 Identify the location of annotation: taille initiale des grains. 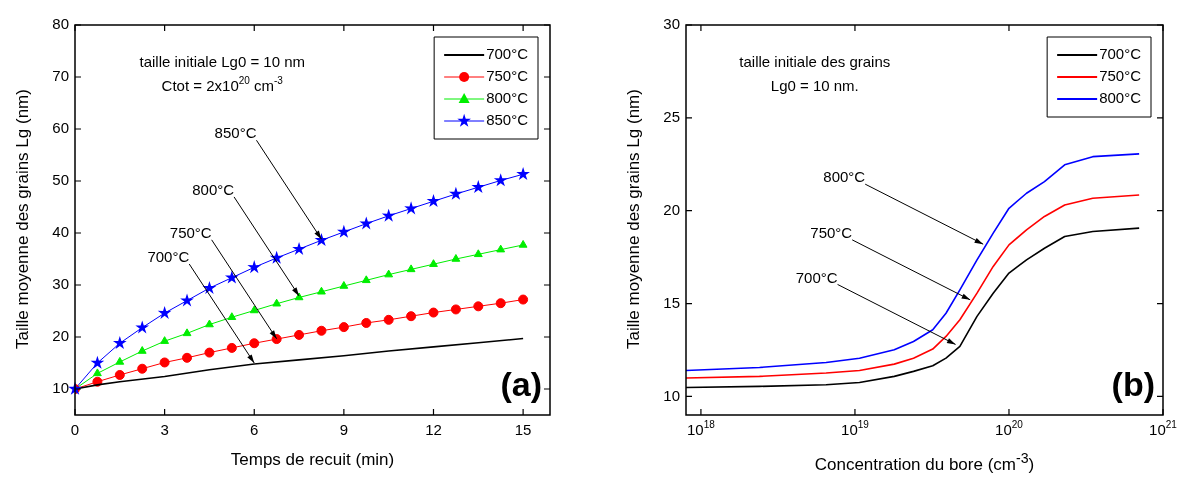
(815, 62).